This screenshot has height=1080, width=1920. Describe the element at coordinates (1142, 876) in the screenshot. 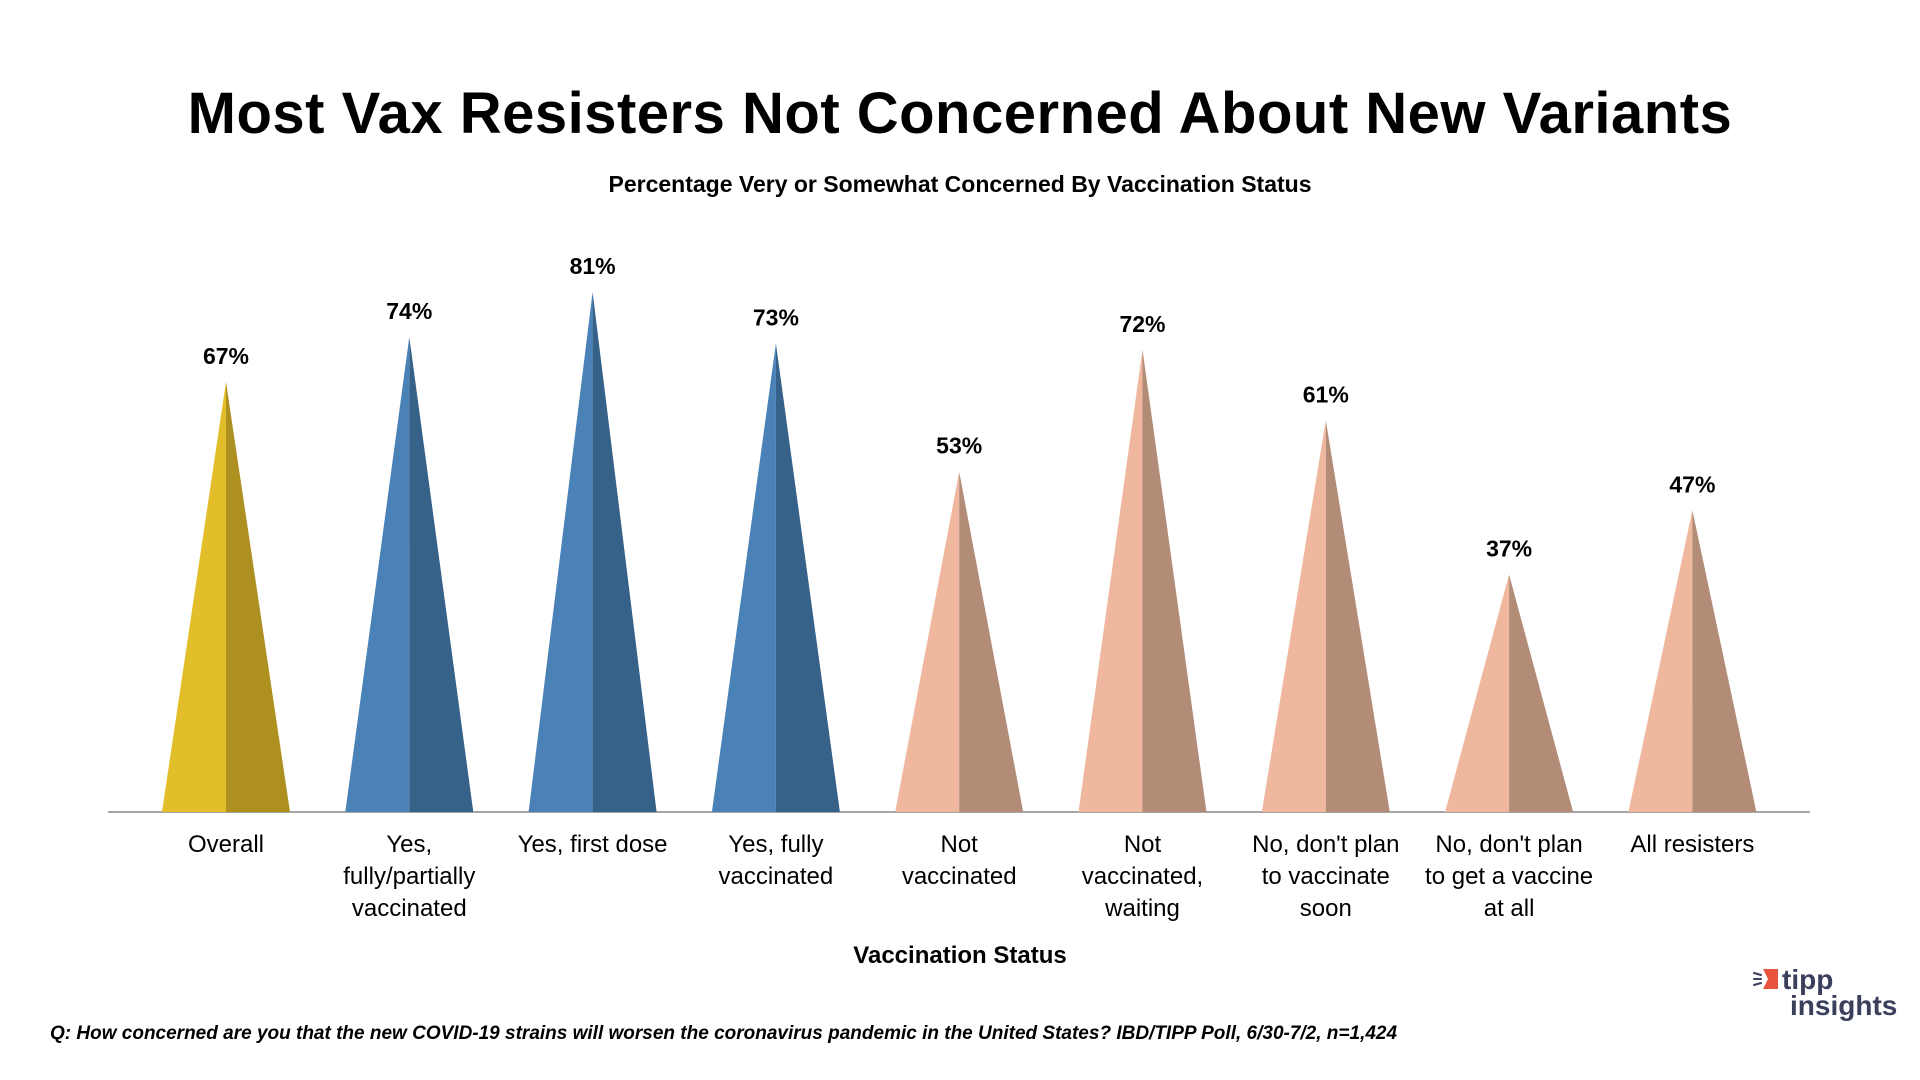

I see `category-label: Not vaccinated, waiting` at that location.